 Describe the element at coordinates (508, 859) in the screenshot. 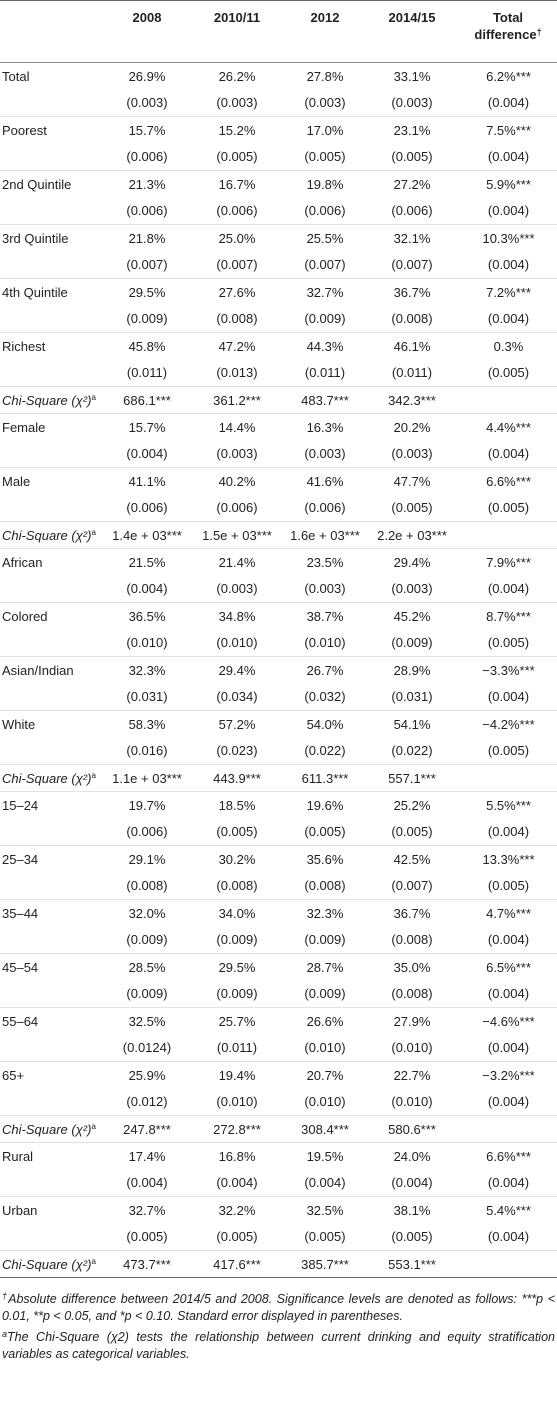

I see `estimate-cell-total-difference: 13.3%***` at that location.